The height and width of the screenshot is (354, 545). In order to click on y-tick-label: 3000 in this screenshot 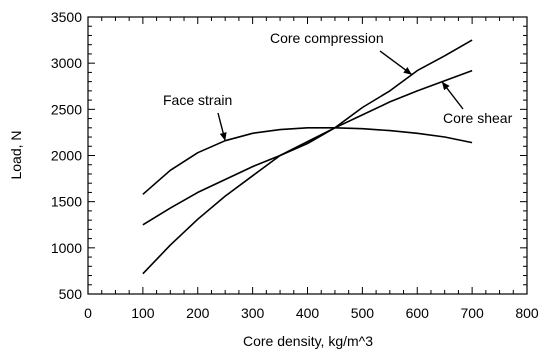, I will do `click(66, 63)`.